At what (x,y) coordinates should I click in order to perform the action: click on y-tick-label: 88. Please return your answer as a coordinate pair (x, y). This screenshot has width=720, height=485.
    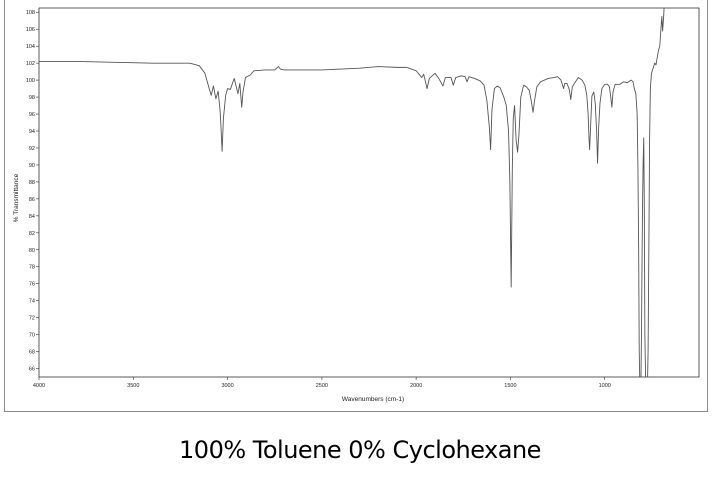
    Looking at the image, I should click on (32, 183).